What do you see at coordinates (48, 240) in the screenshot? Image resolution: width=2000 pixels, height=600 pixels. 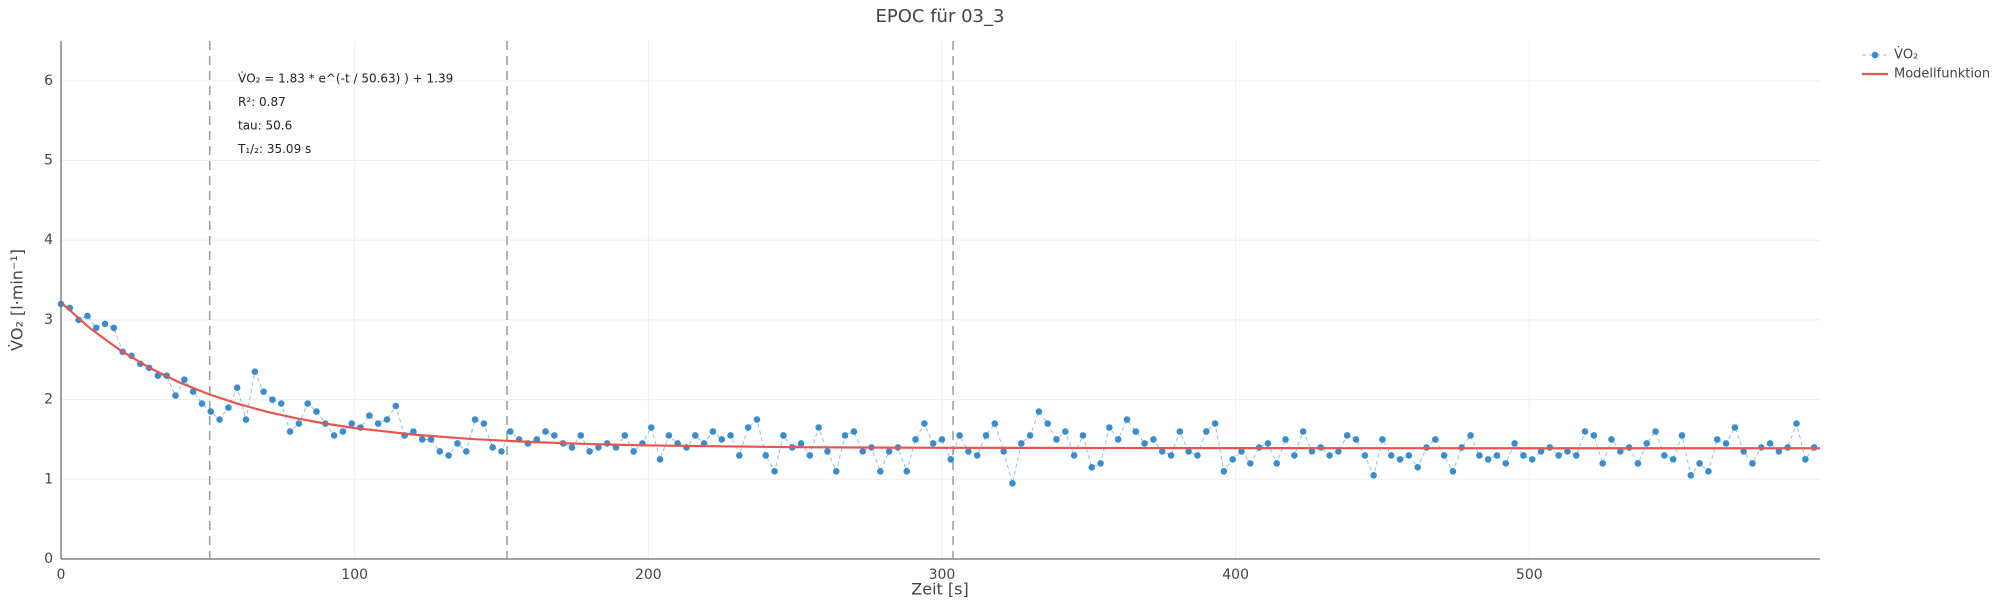 I see `y-tick-label: 4` at bounding box center [48, 240].